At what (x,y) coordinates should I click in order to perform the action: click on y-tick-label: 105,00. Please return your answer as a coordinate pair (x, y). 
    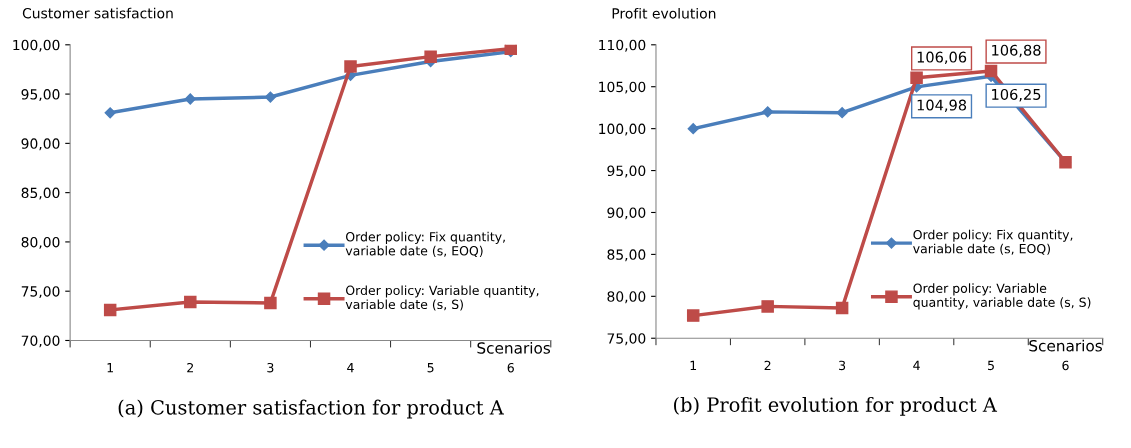
    Looking at the image, I should click on (622, 87).